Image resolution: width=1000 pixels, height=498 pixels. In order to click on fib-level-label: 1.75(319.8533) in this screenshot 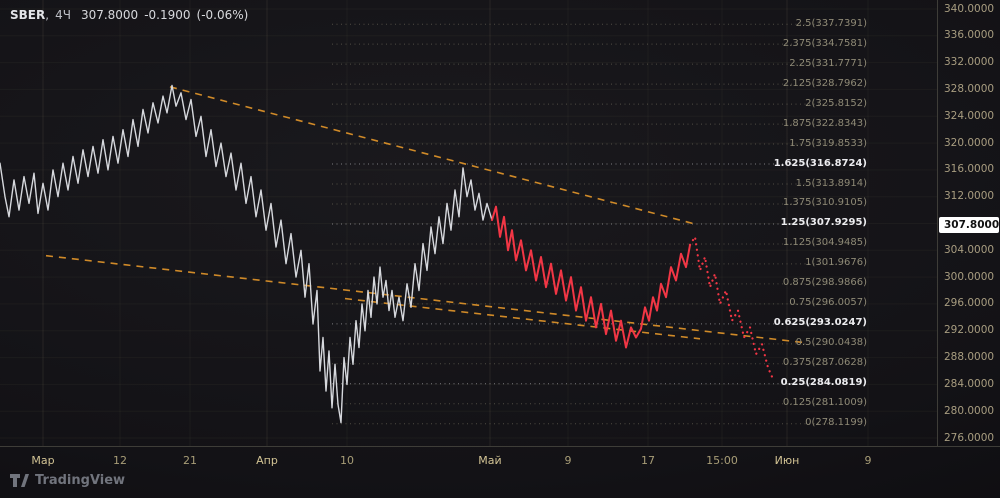, I will do `click(828, 143)`.